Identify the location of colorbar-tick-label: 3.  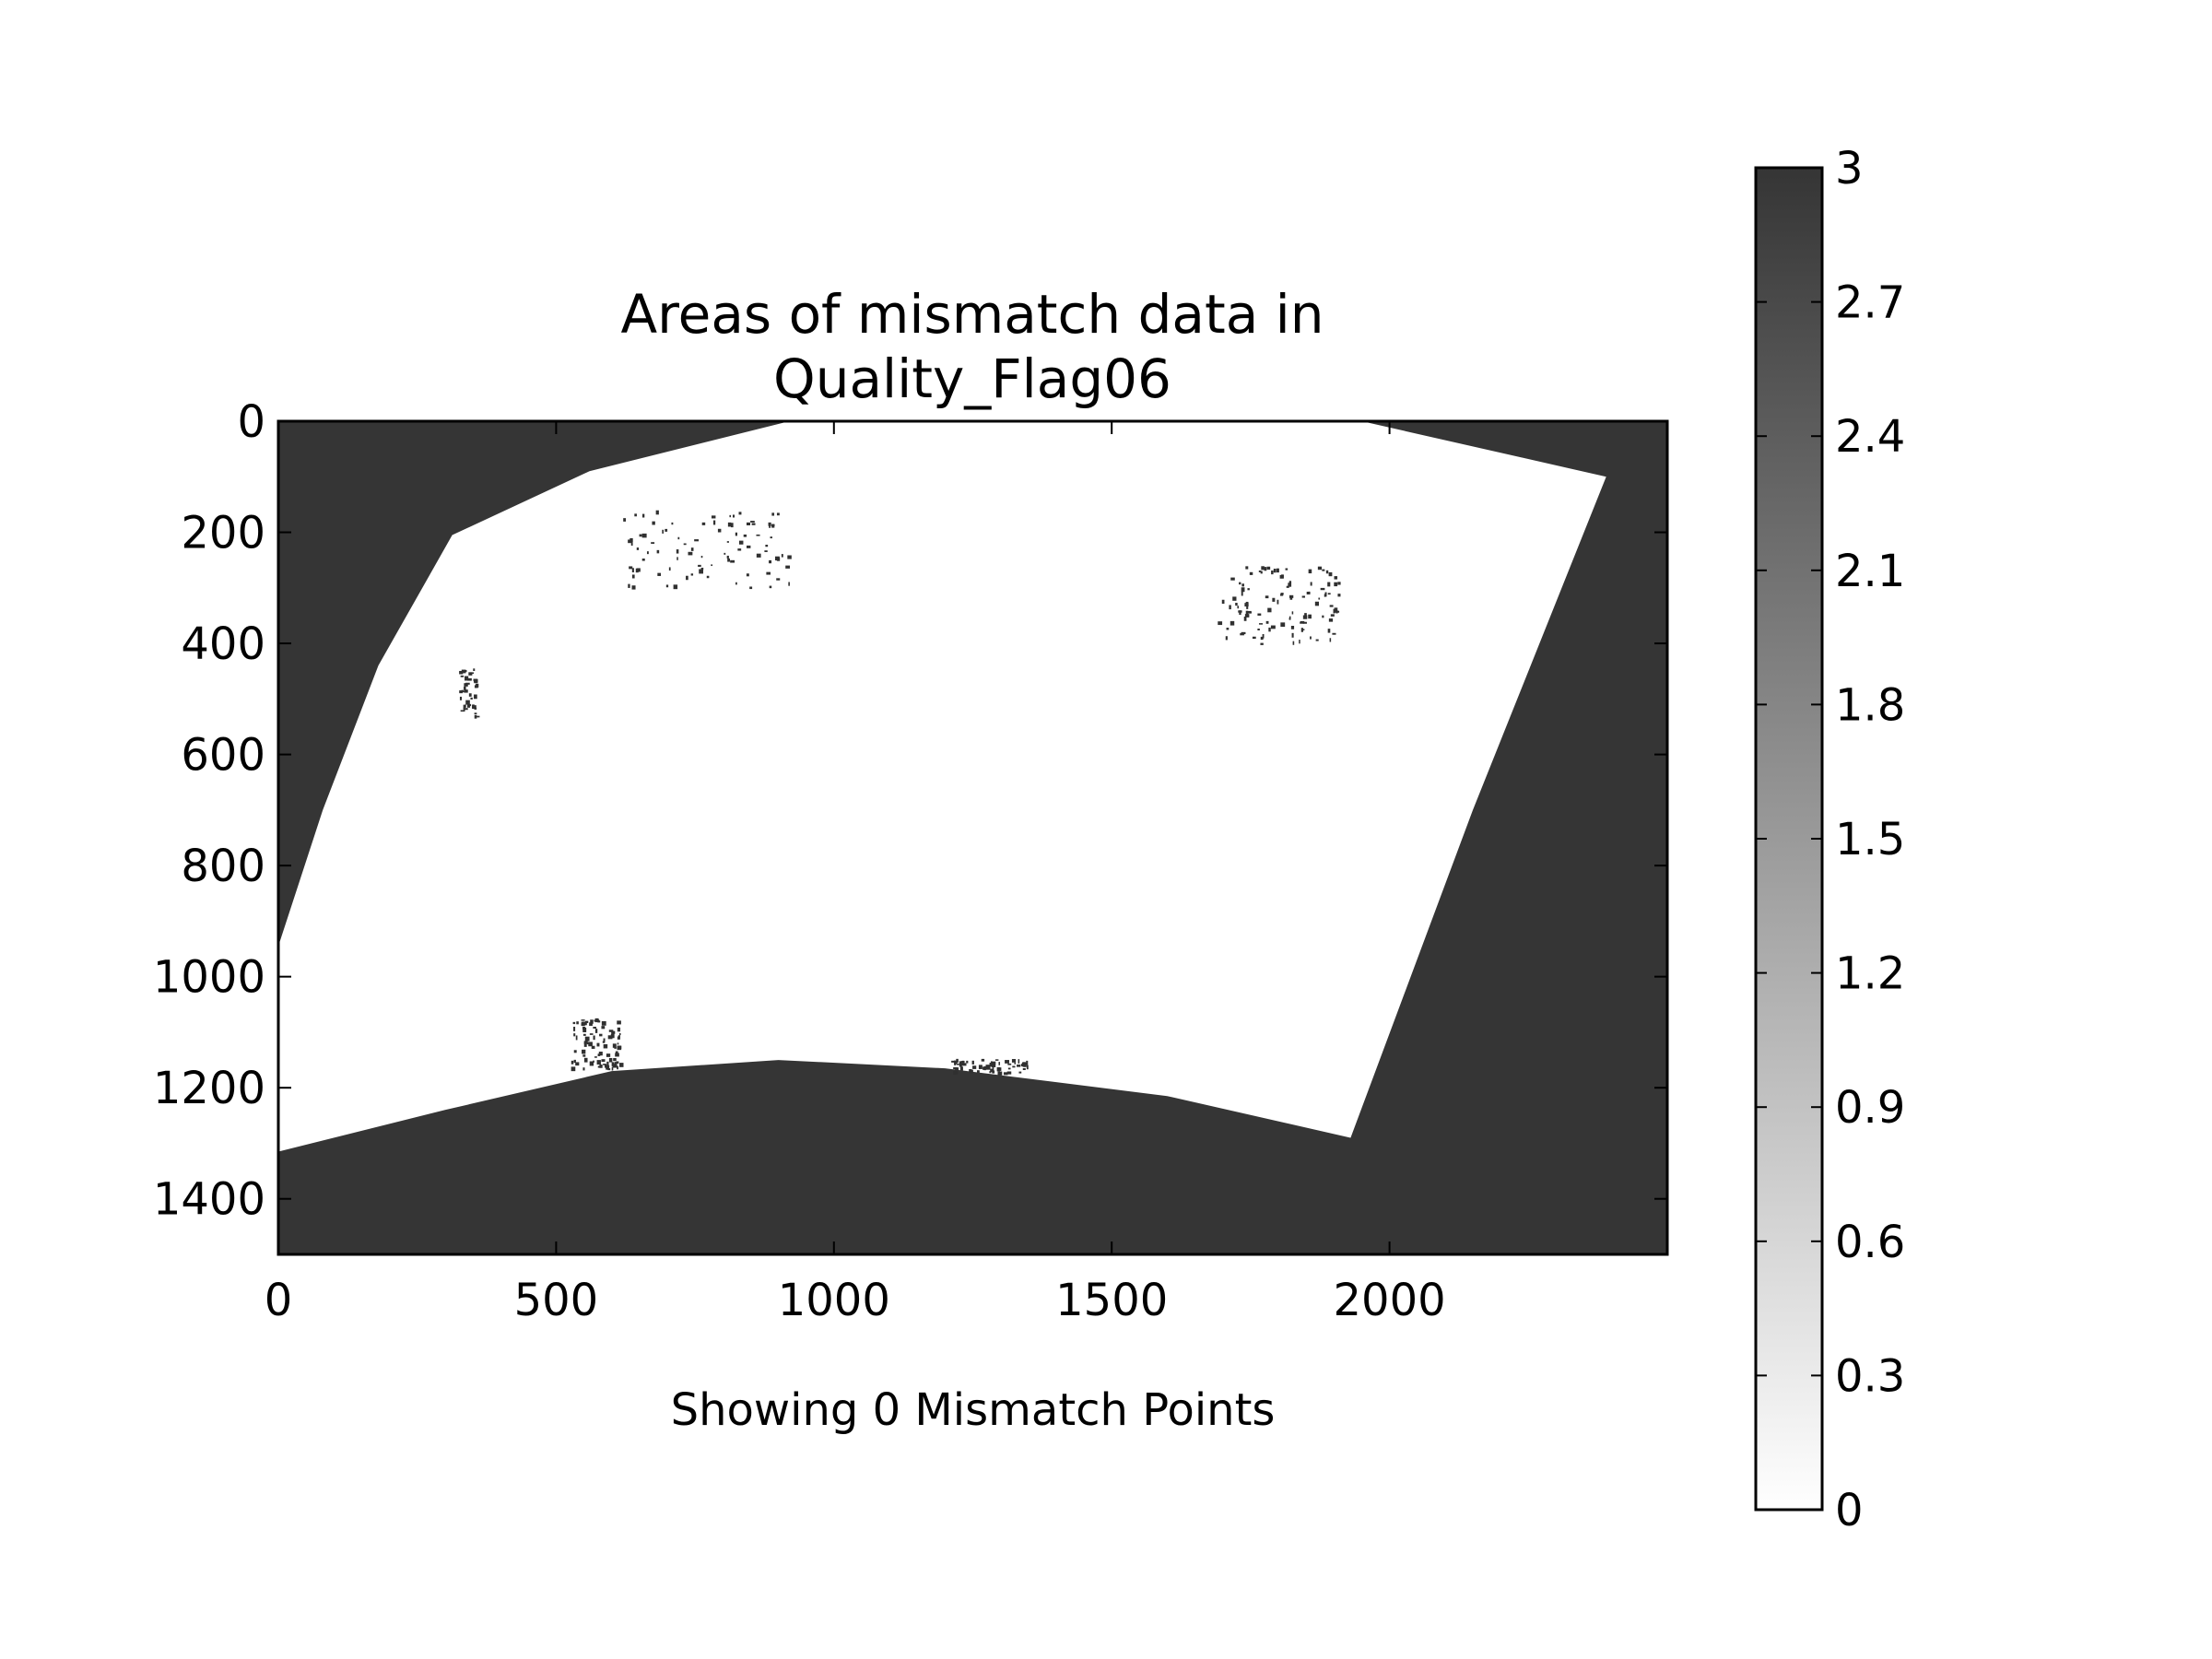
(1849, 168).